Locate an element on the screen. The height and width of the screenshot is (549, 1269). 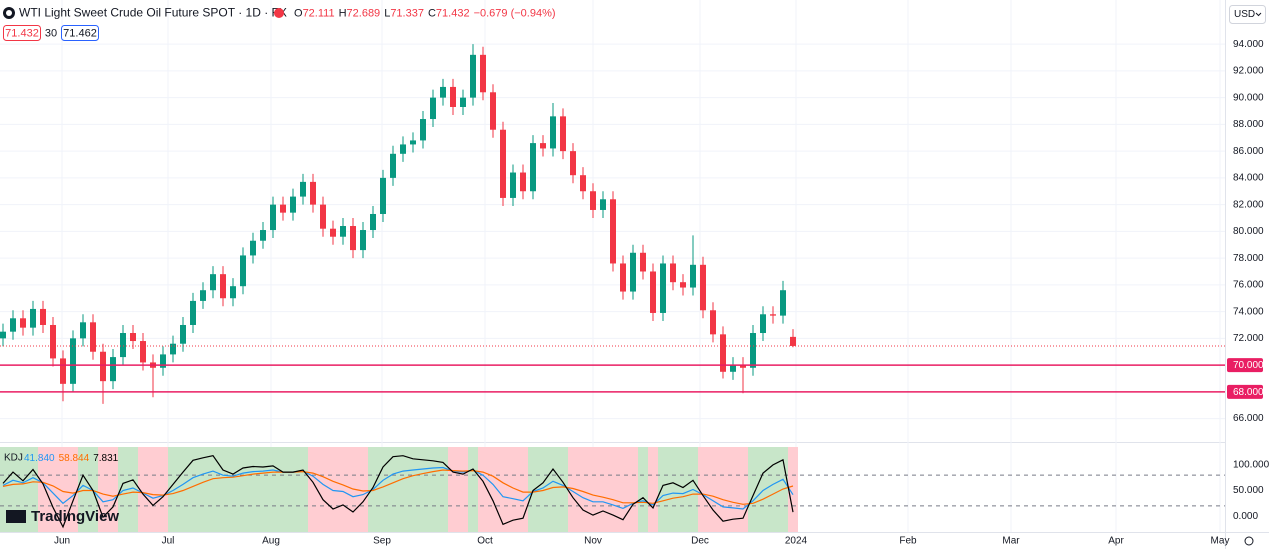
ohlc-label: L is located at coordinates (387, 13).